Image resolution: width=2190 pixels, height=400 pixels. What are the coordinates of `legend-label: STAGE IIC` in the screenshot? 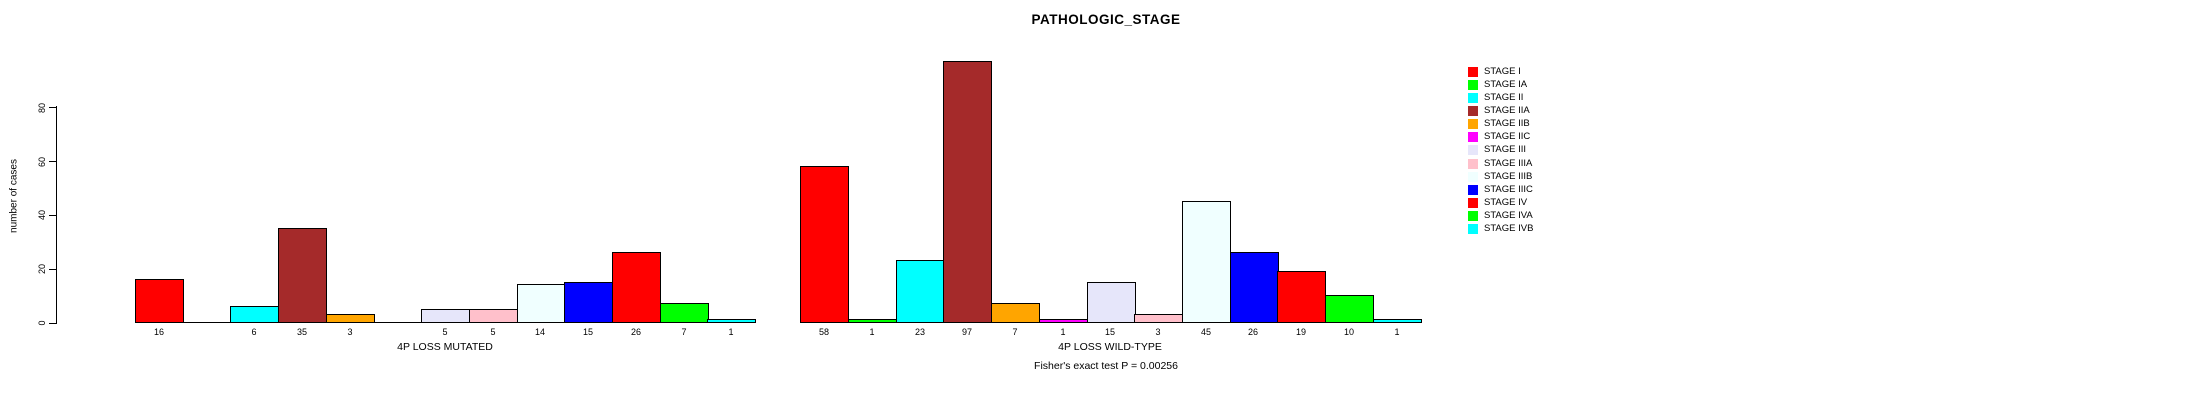 It's located at (1507, 137).